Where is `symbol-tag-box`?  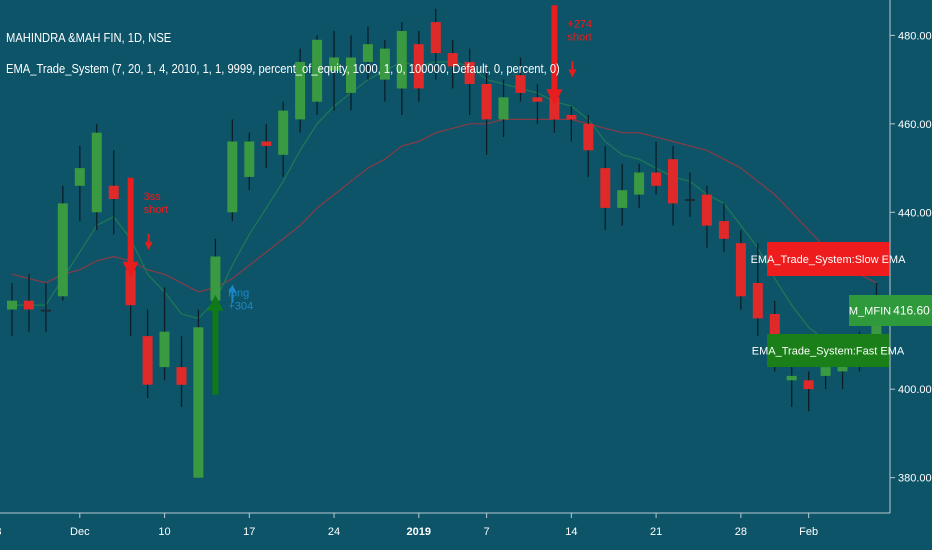 symbol-tag-box is located at coordinates (870, 310).